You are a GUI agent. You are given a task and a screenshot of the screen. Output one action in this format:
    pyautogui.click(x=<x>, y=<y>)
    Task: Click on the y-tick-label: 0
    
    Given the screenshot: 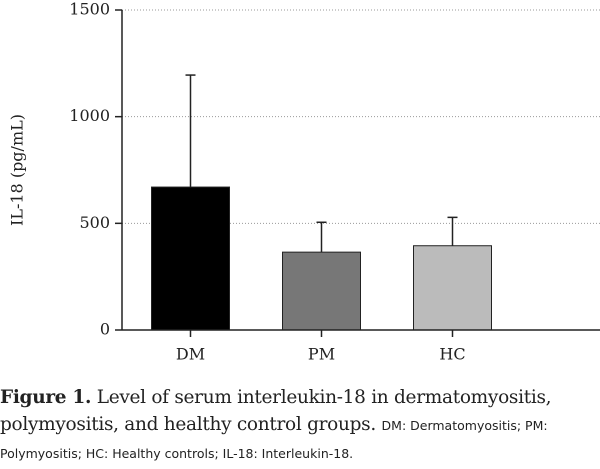 What is the action you would take?
    pyautogui.click(x=105, y=329)
    